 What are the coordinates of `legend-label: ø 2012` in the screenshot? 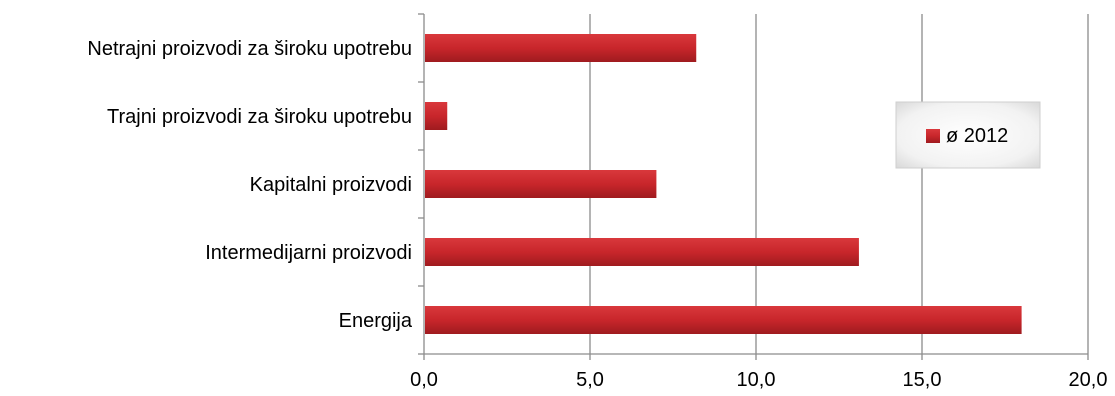 It's located at (977, 136).